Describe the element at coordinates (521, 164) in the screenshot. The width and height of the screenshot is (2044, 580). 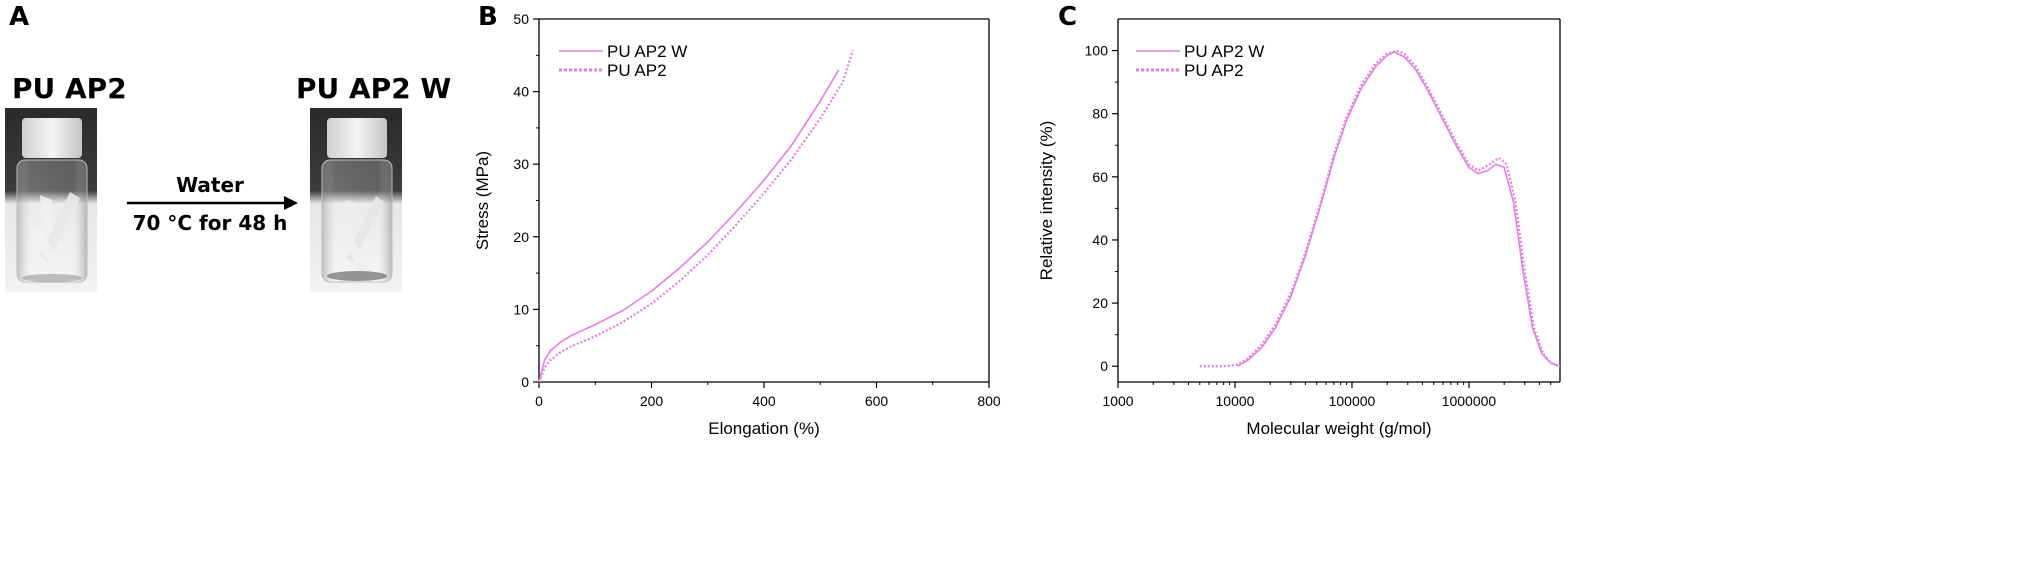
I see `y-tick-label: 30` at that location.